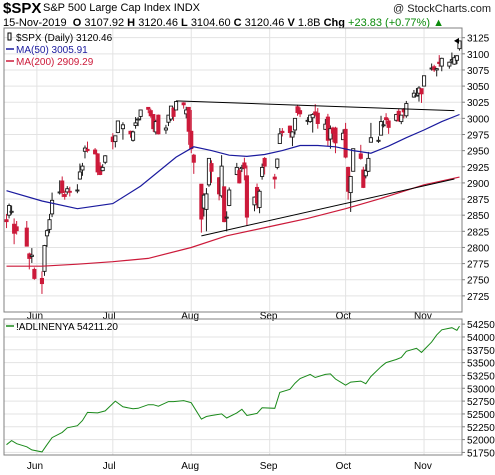 This screenshot has height=475, width=495. What do you see at coordinates (109, 316) in the screenshot?
I see `x-tick-label: Jul` at bounding box center [109, 316].